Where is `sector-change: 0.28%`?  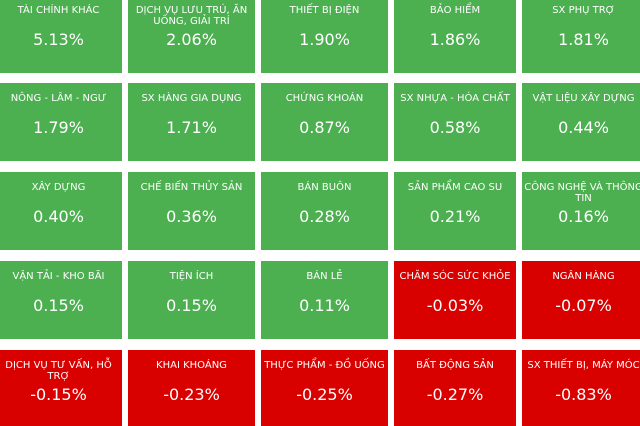 sector-change: 0.28% is located at coordinates (324, 216).